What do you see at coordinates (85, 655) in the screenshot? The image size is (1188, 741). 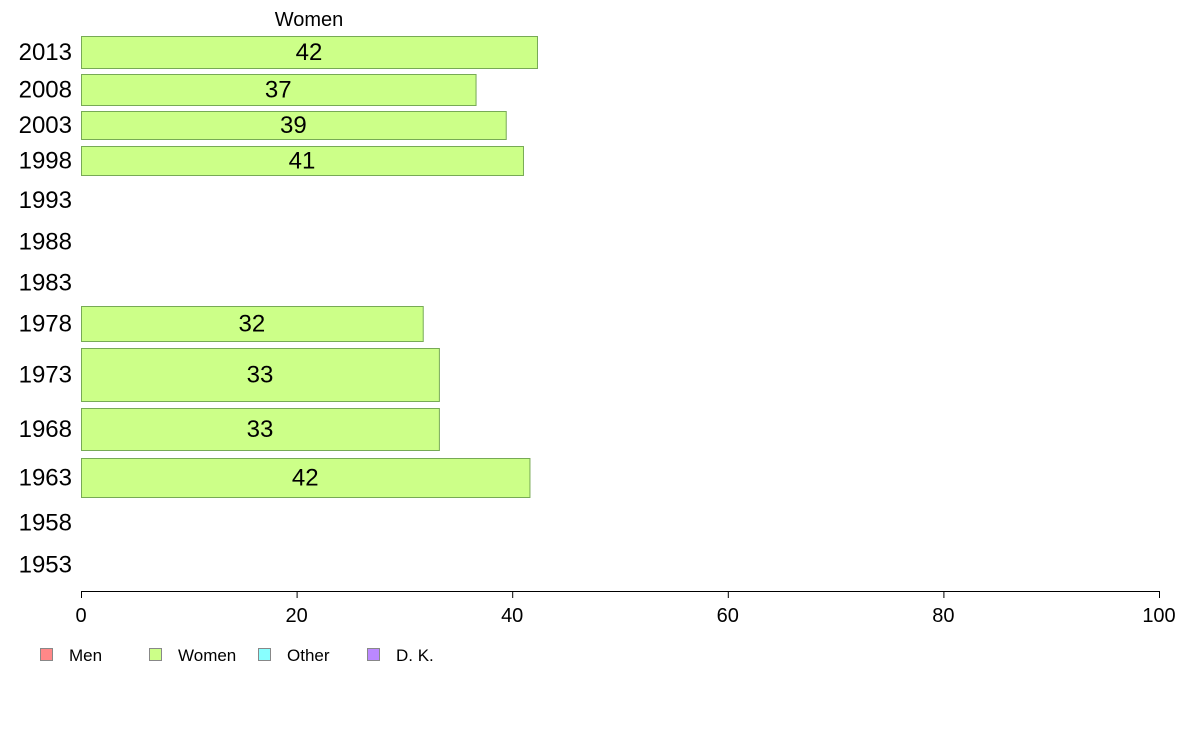 I see `legend-label: Men` at bounding box center [85, 655].